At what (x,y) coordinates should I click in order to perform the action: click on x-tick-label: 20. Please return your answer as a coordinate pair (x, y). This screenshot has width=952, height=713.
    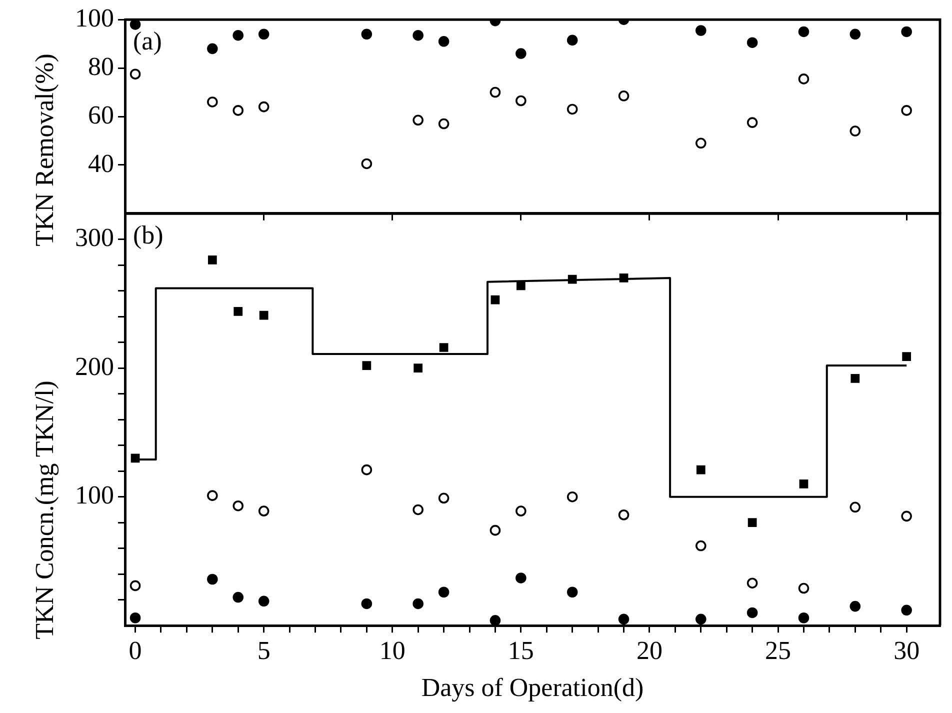
    Looking at the image, I should click on (649, 651).